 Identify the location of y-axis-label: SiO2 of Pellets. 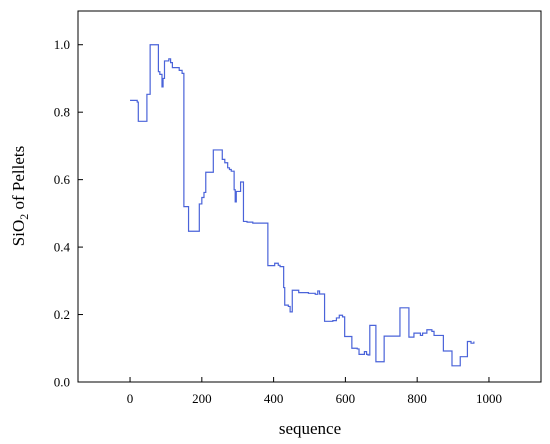
(20, 196).